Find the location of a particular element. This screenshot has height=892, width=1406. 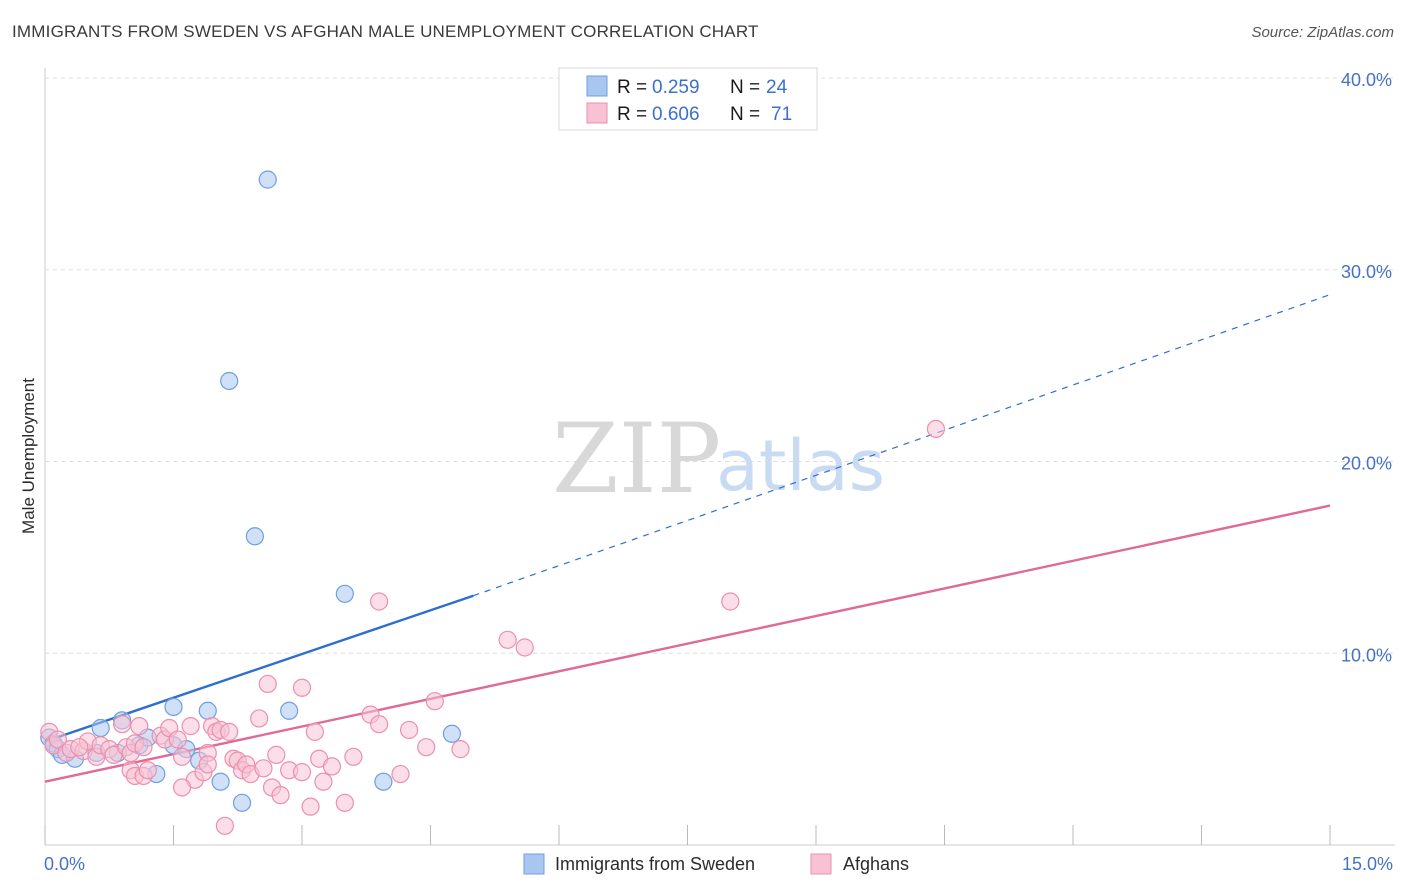

y-axis-label: Male Unemployment is located at coordinates (28, 456).